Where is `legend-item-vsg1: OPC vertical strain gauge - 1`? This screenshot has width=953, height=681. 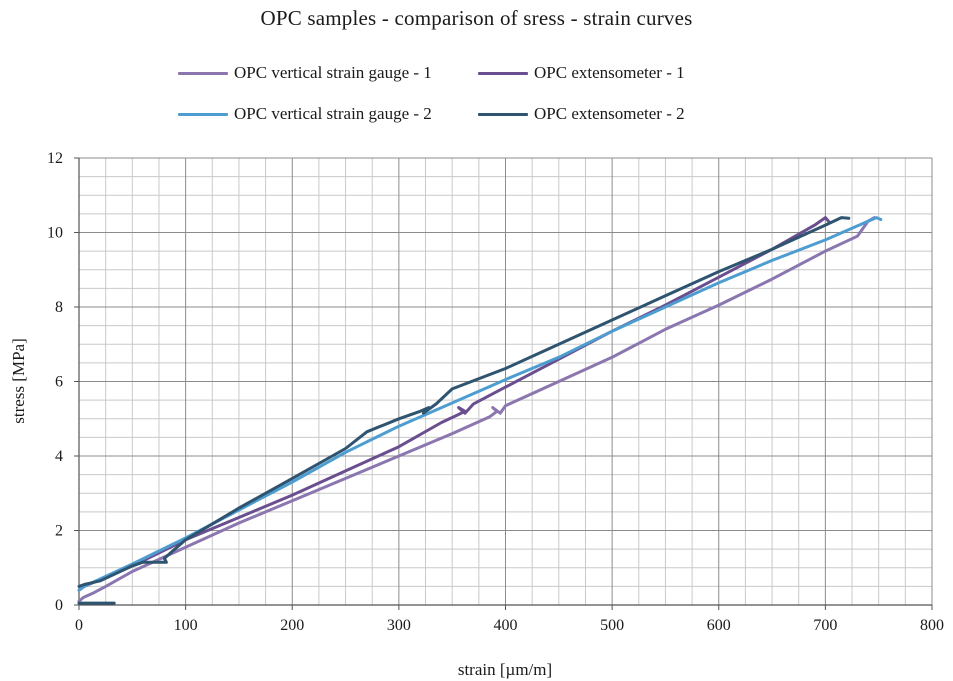
legend-item-vsg1: OPC vertical strain gauge - 1 is located at coordinates (305, 73).